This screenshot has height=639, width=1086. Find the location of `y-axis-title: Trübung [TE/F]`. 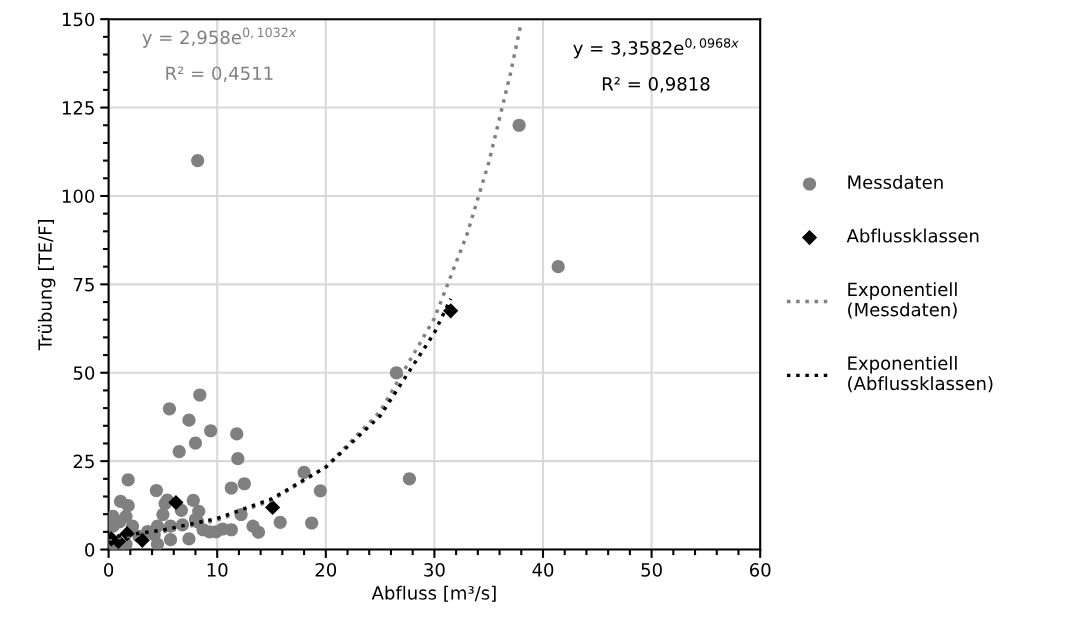

y-axis-title: Trübung [TE/F] is located at coordinates (46, 285).